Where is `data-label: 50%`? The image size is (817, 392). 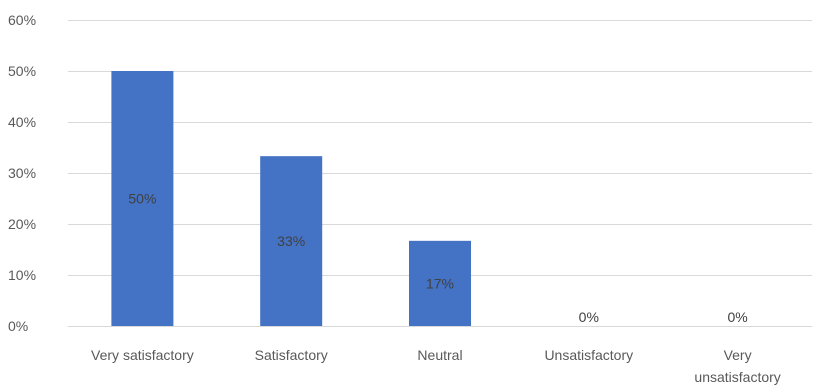
data-label: 50% is located at coordinates (142, 199).